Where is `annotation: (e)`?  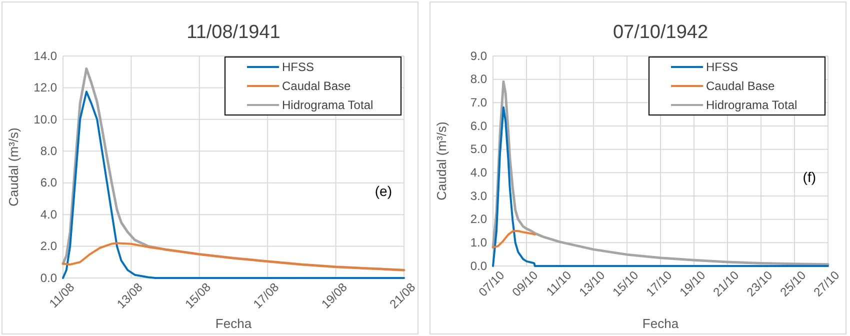 annotation: (e) is located at coordinates (383, 190).